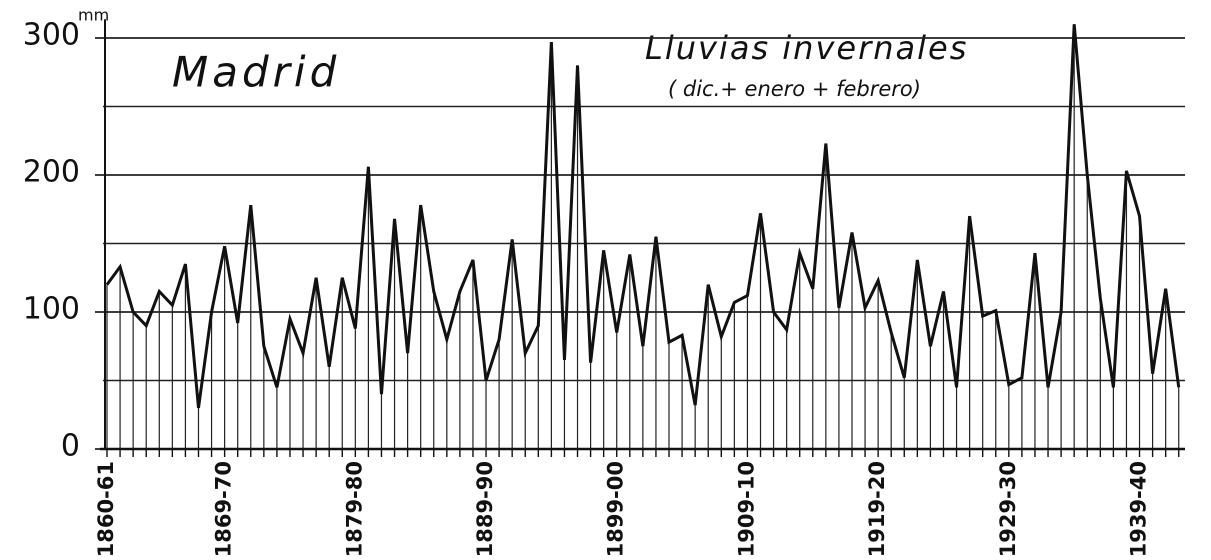  Describe the element at coordinates (1139, 509) in the screenshot. I see `x-tick-label: 1939-40` at that location.